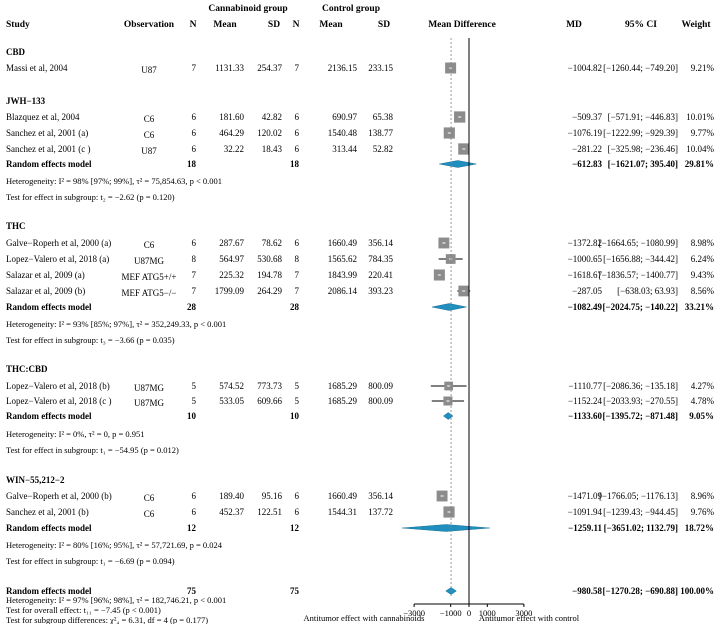  Describe the element at coordinates (700, 149) in the screenshot. I see `weight-value: 10.04%` at that location.